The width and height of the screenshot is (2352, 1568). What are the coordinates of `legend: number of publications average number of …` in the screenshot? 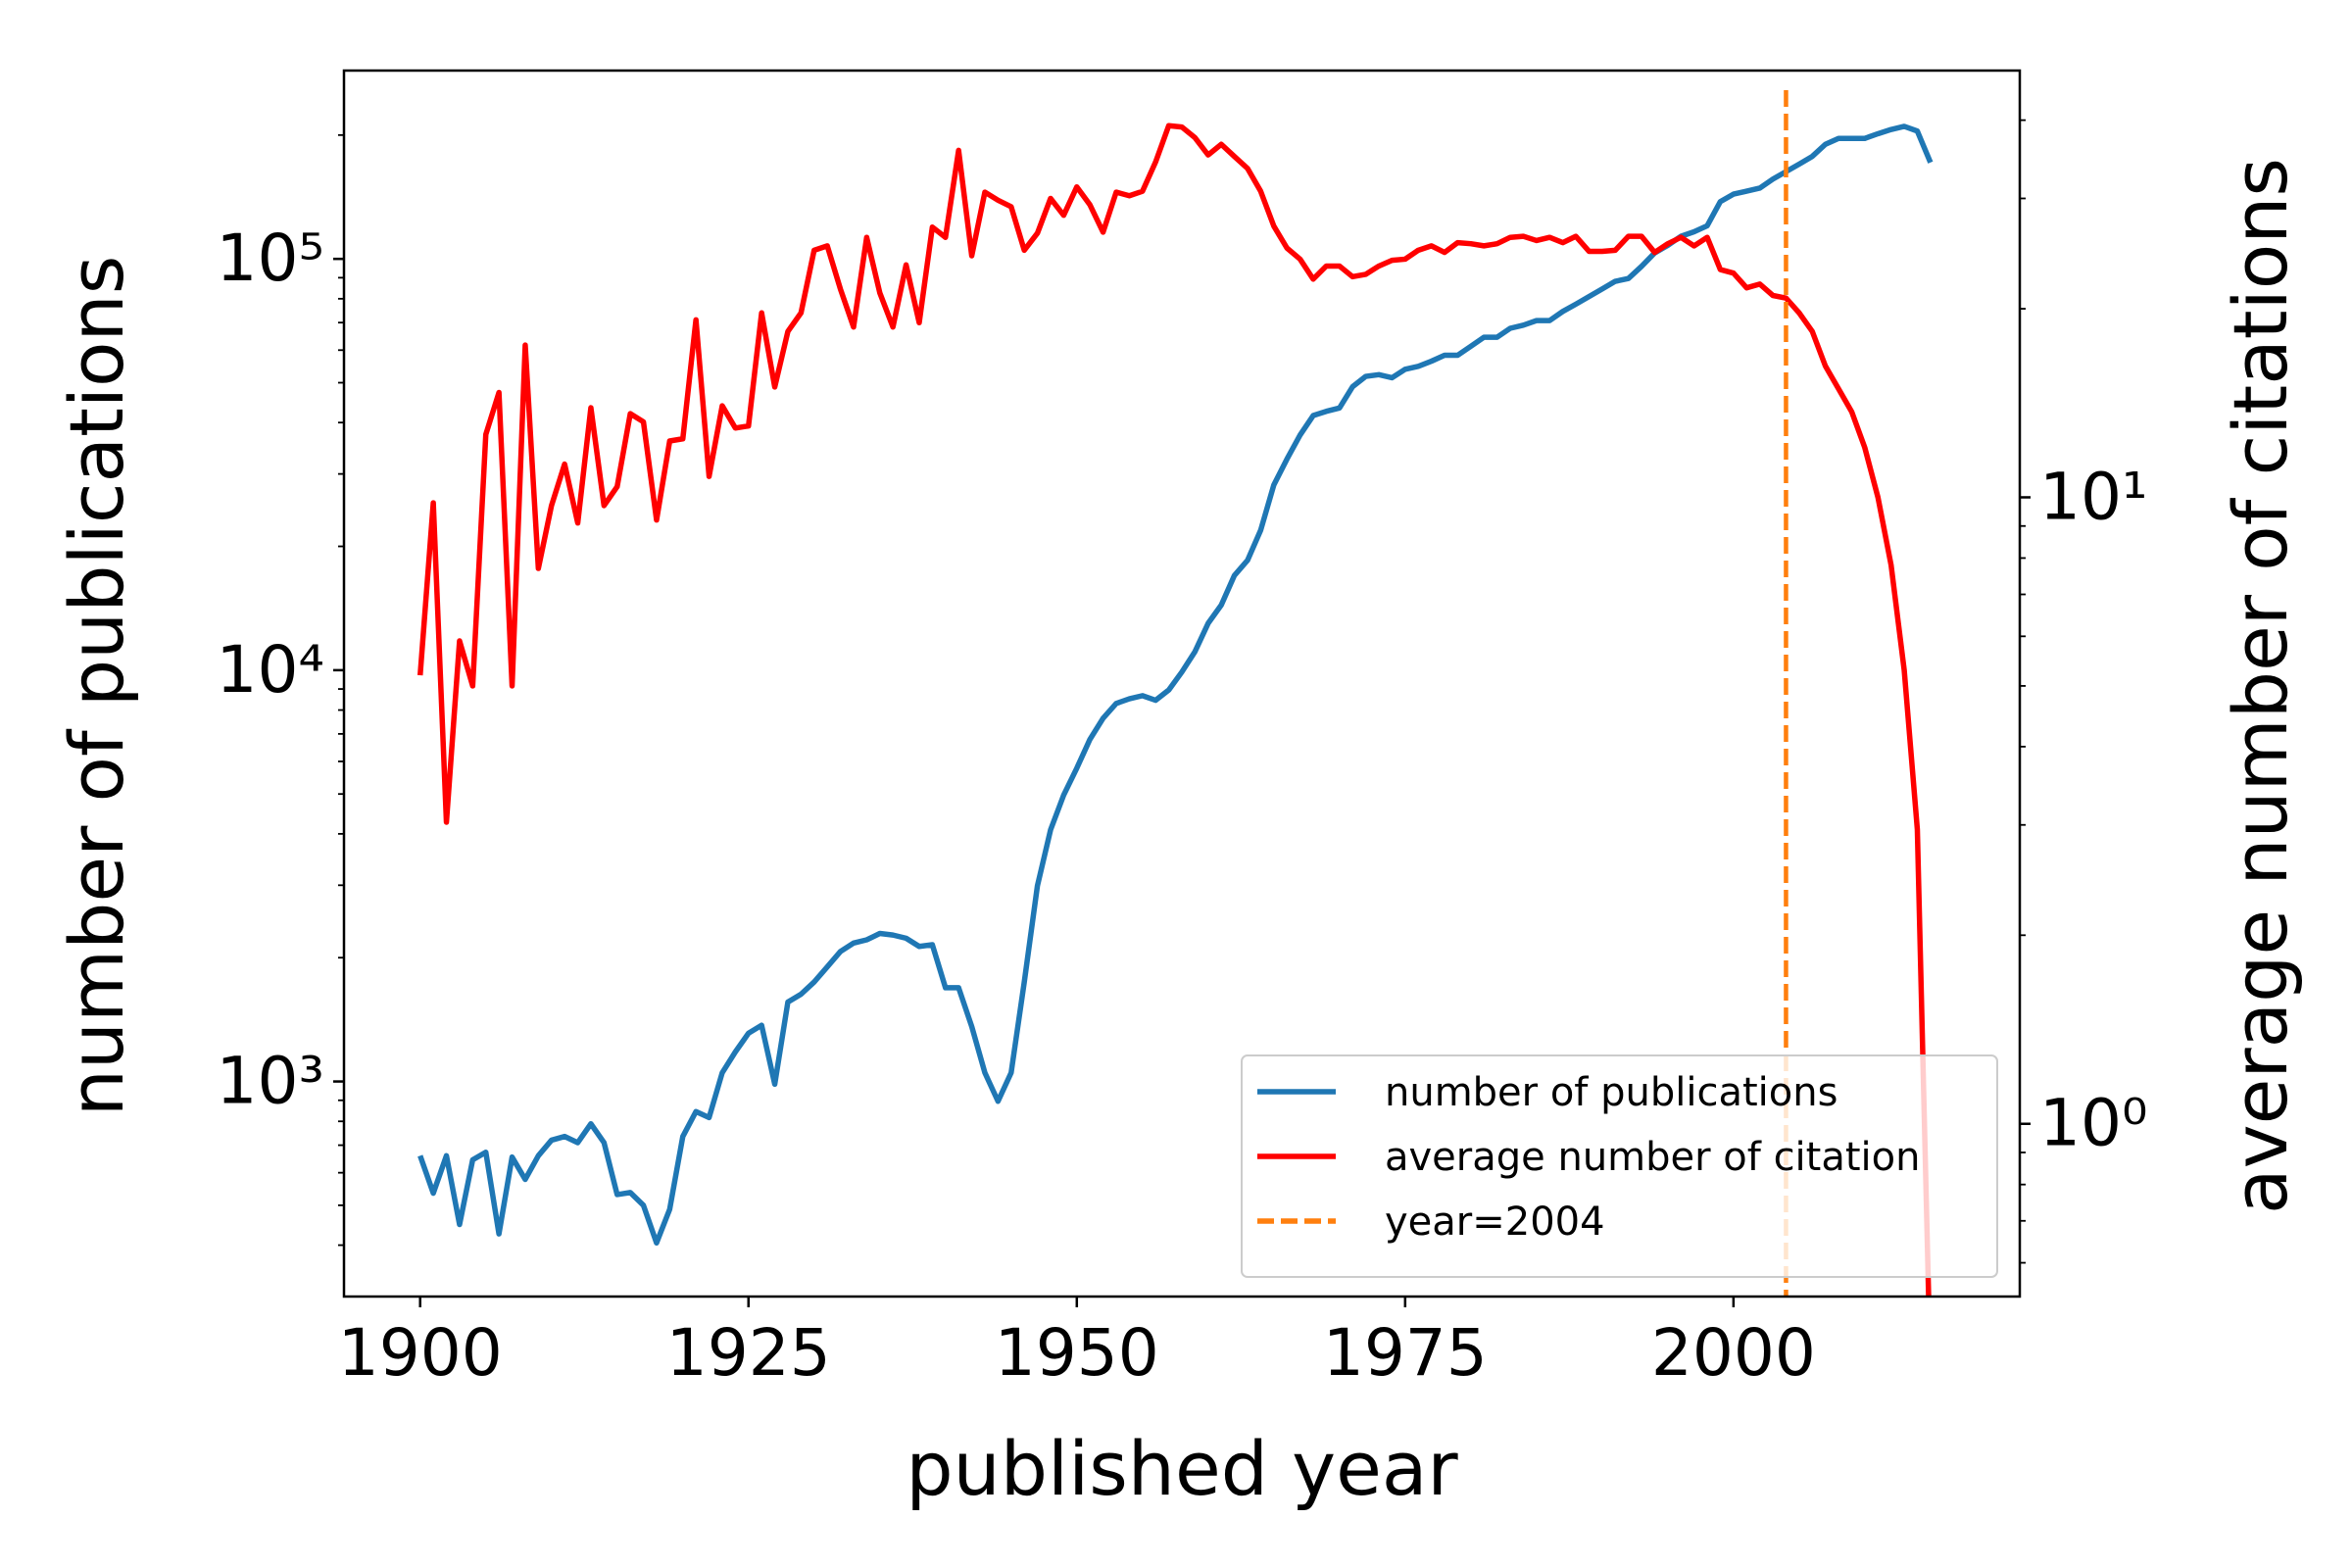 It's located at (1619, 1166).